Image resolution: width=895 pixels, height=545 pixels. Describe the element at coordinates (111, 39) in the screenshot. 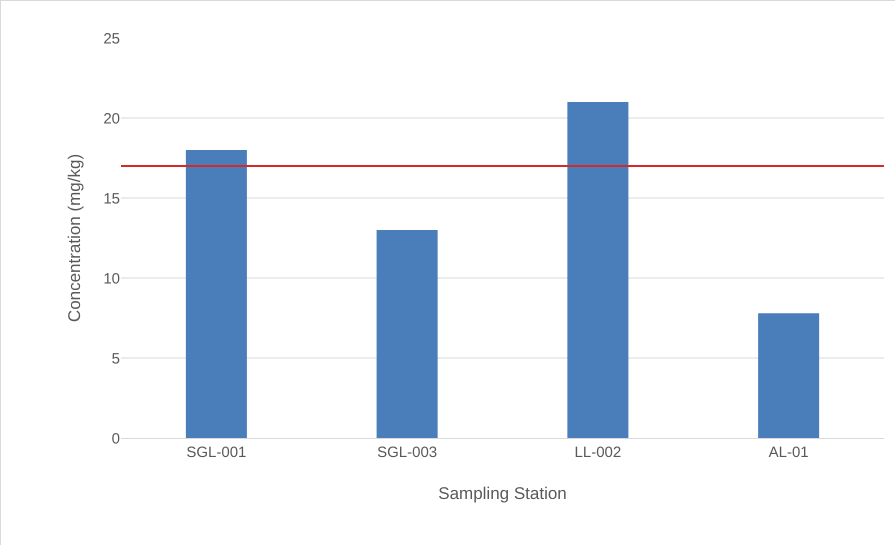

I see `y-tick-label: 25` at that location.